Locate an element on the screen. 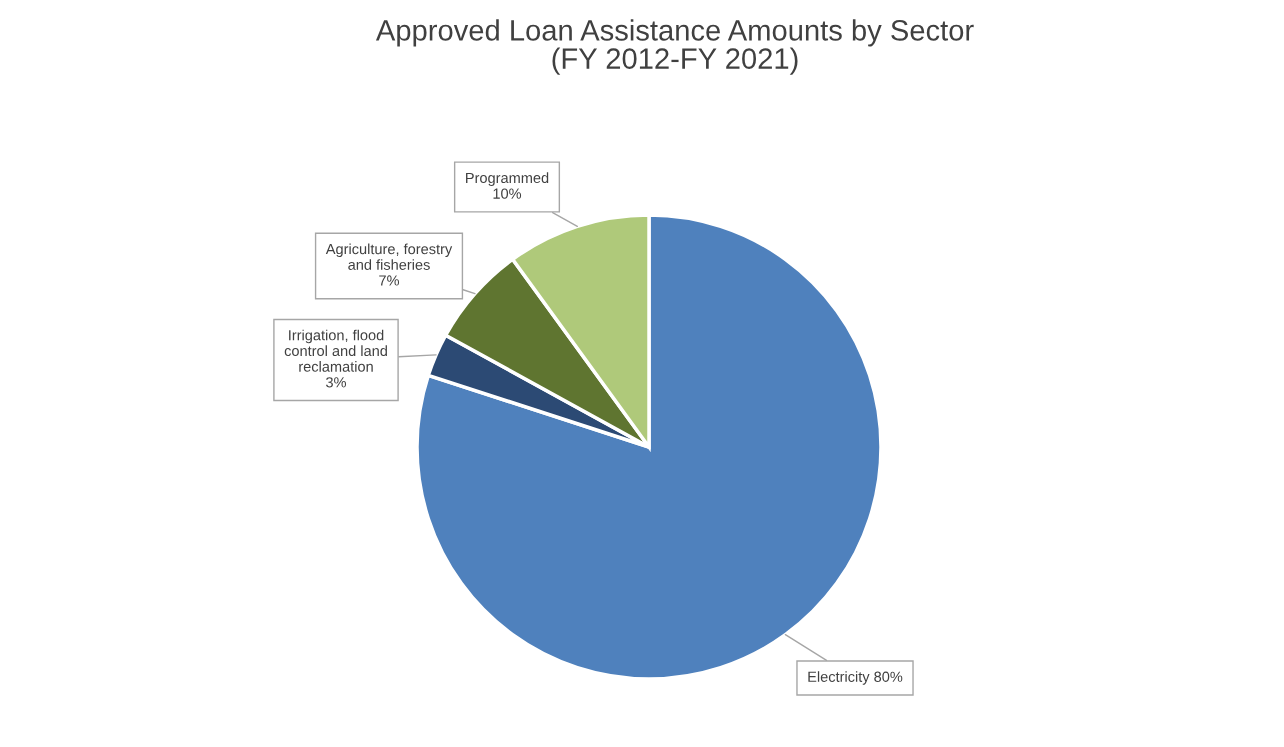  data-label: 3% is located at coordinates (336, 382).